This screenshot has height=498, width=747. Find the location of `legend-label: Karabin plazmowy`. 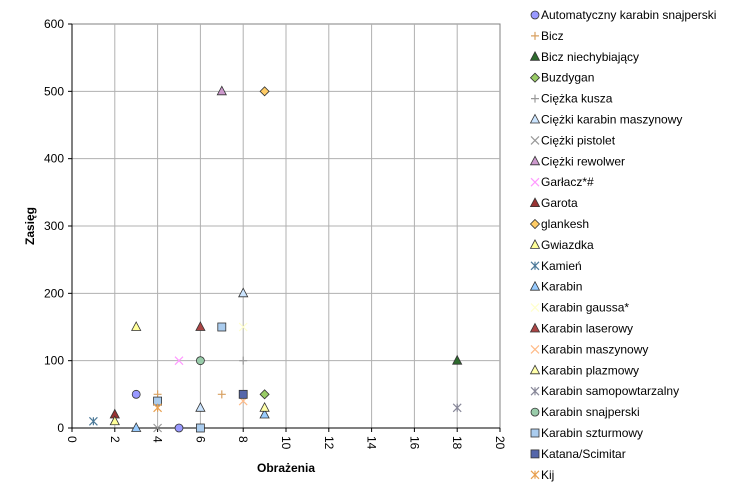

legend-label: Karabin plazmowy is located at coordinates (590, 370).